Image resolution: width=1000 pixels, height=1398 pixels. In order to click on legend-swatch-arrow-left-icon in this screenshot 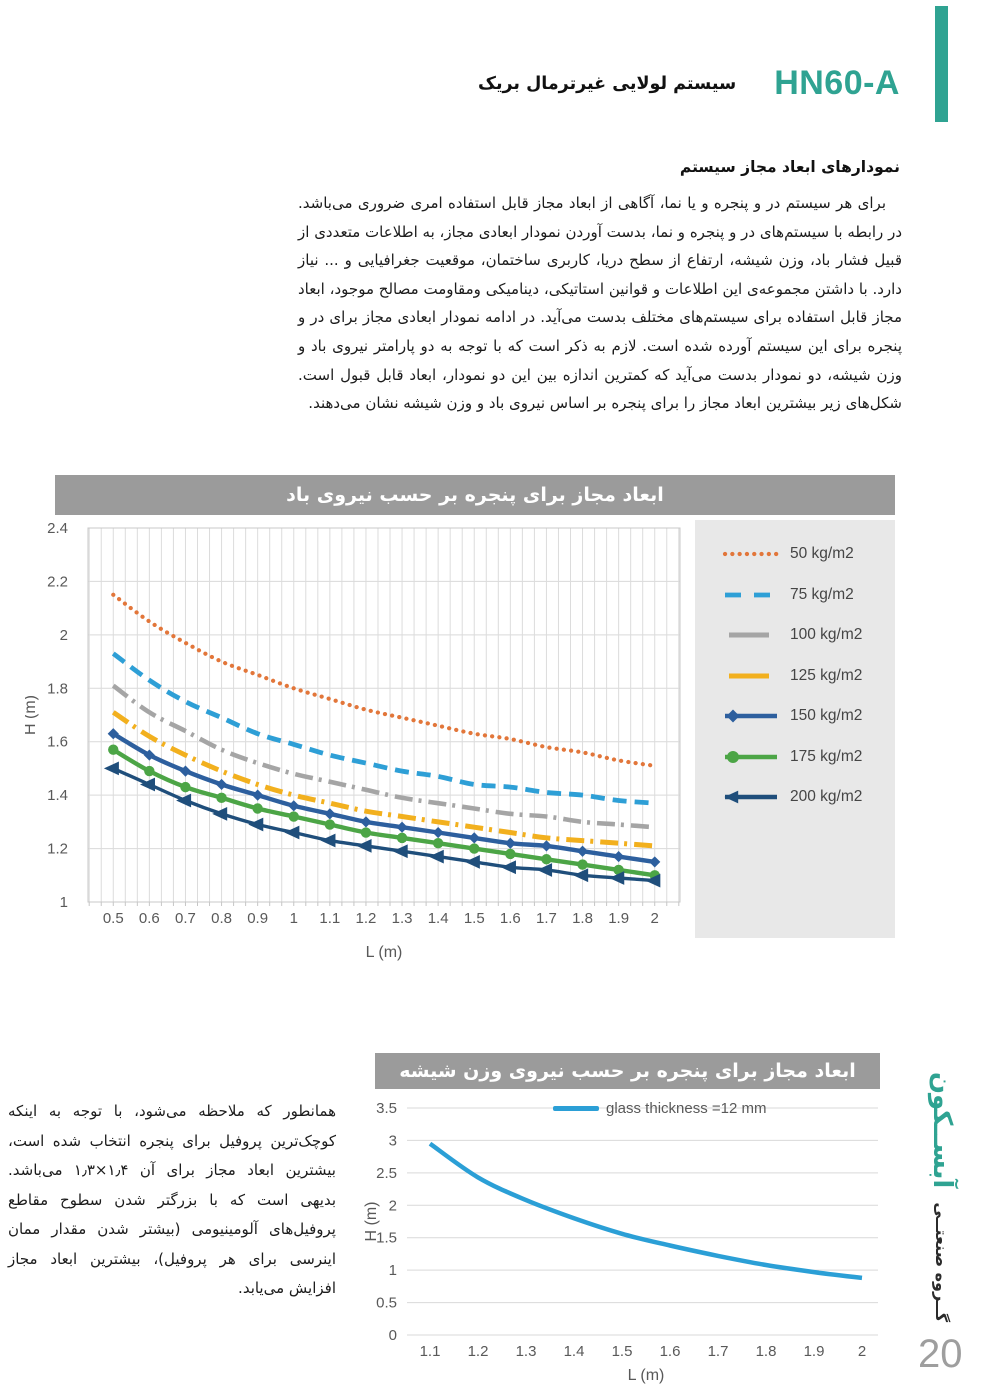, I will do `click(750, 797)`.